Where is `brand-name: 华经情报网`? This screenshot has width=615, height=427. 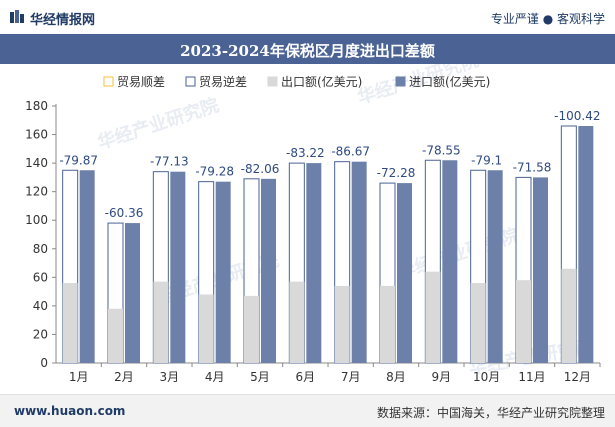
brand-name: 华经情报网 is located at coordinates (63, 20).